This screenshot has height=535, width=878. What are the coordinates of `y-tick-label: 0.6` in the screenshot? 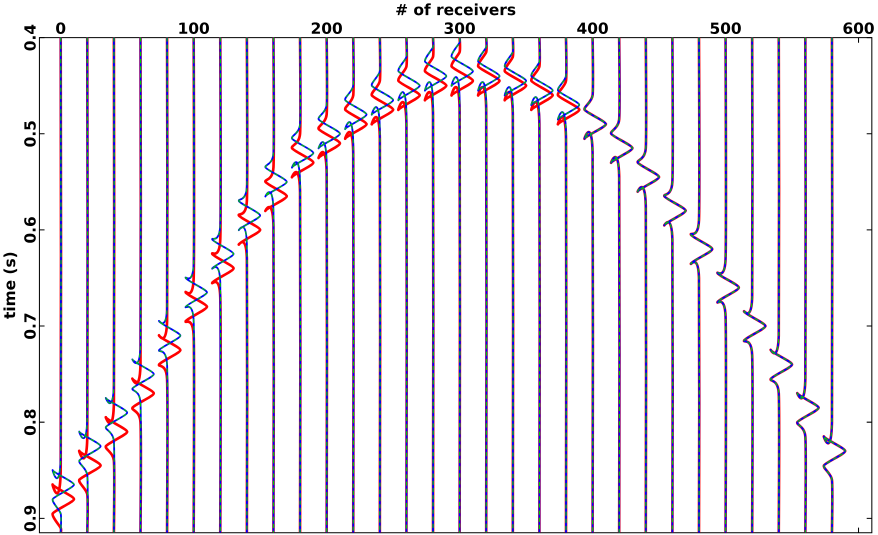 It's located at (30, 229).